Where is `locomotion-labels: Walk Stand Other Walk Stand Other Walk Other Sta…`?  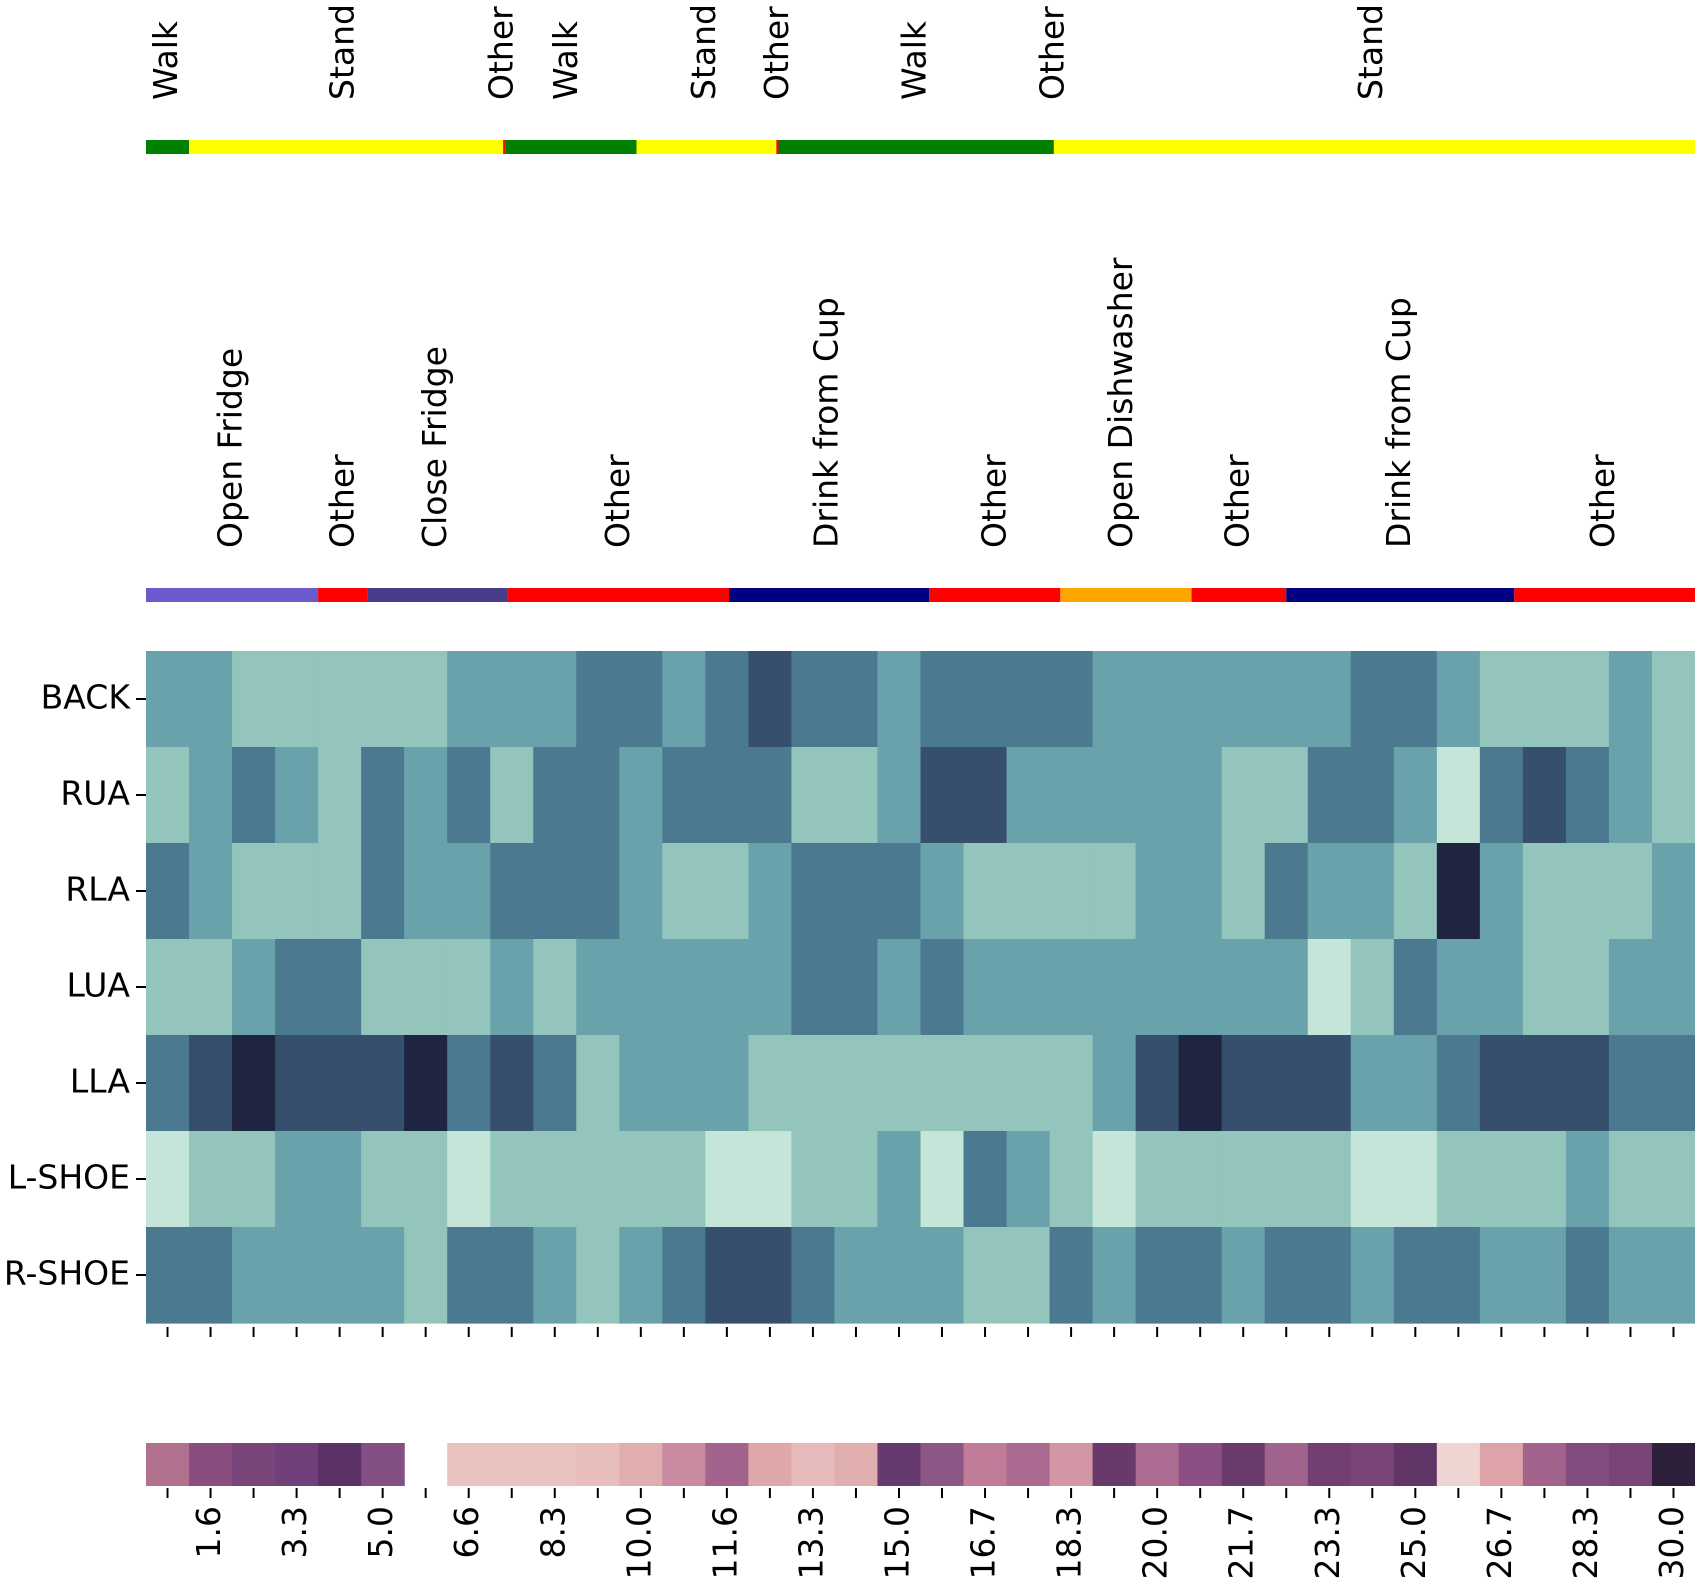
locomotion-labels: Walk Stand Other Walk Stand Other Walk Other Sta… is located at coordinates (768, 52).